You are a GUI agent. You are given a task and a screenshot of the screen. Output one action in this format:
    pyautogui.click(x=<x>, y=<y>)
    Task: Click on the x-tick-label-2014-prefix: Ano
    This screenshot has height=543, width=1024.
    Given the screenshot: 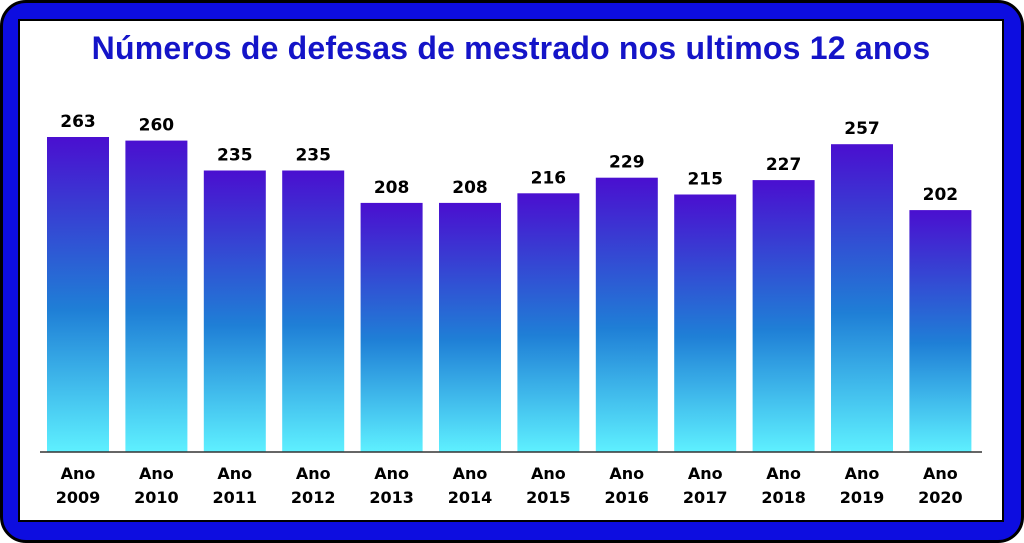 What is the action you would take?
    pyautogui.click(x=470, y=473)
    